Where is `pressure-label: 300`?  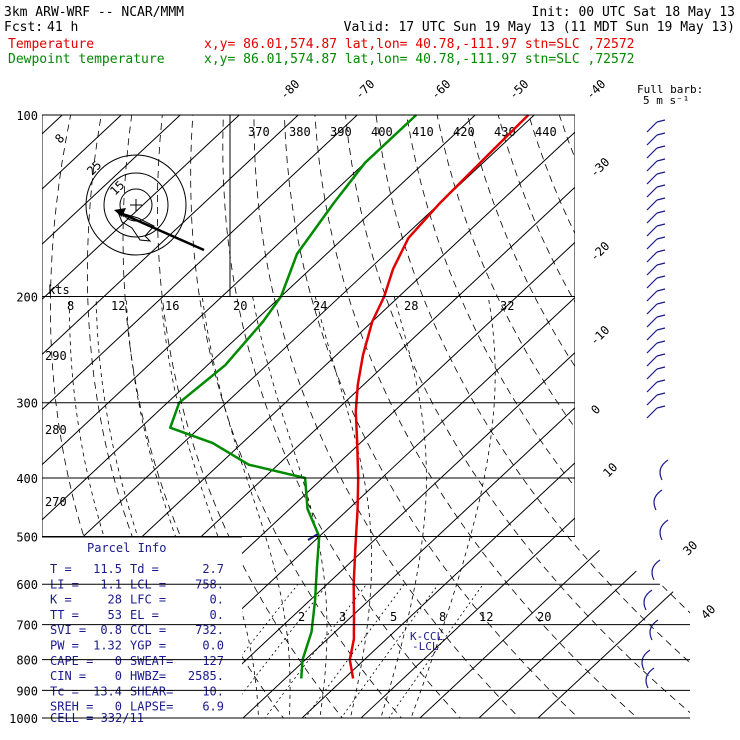 pressure-label: 300 is located at coordinates (27, 404).